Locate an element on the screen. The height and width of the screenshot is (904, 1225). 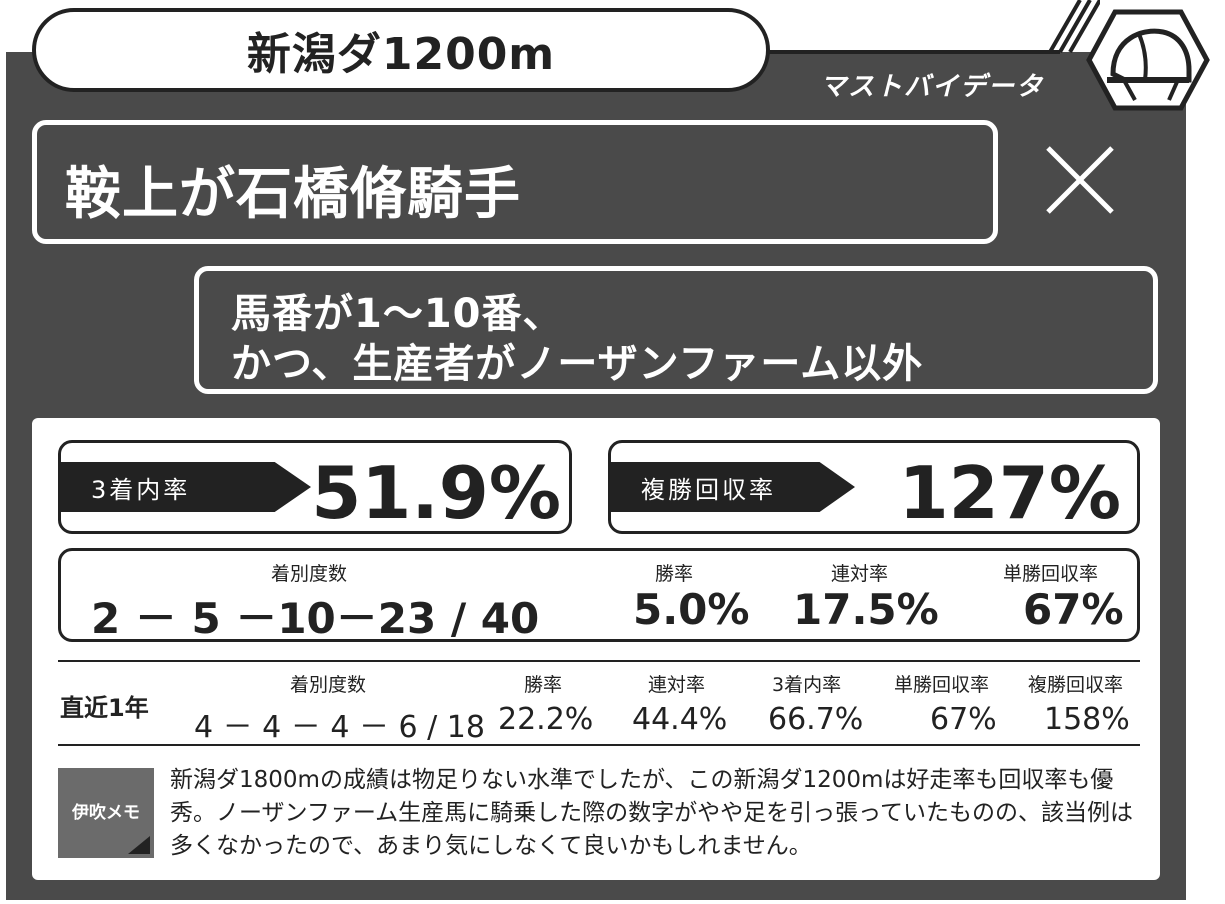
helmet-icon is located at coordinates (1148, 60).